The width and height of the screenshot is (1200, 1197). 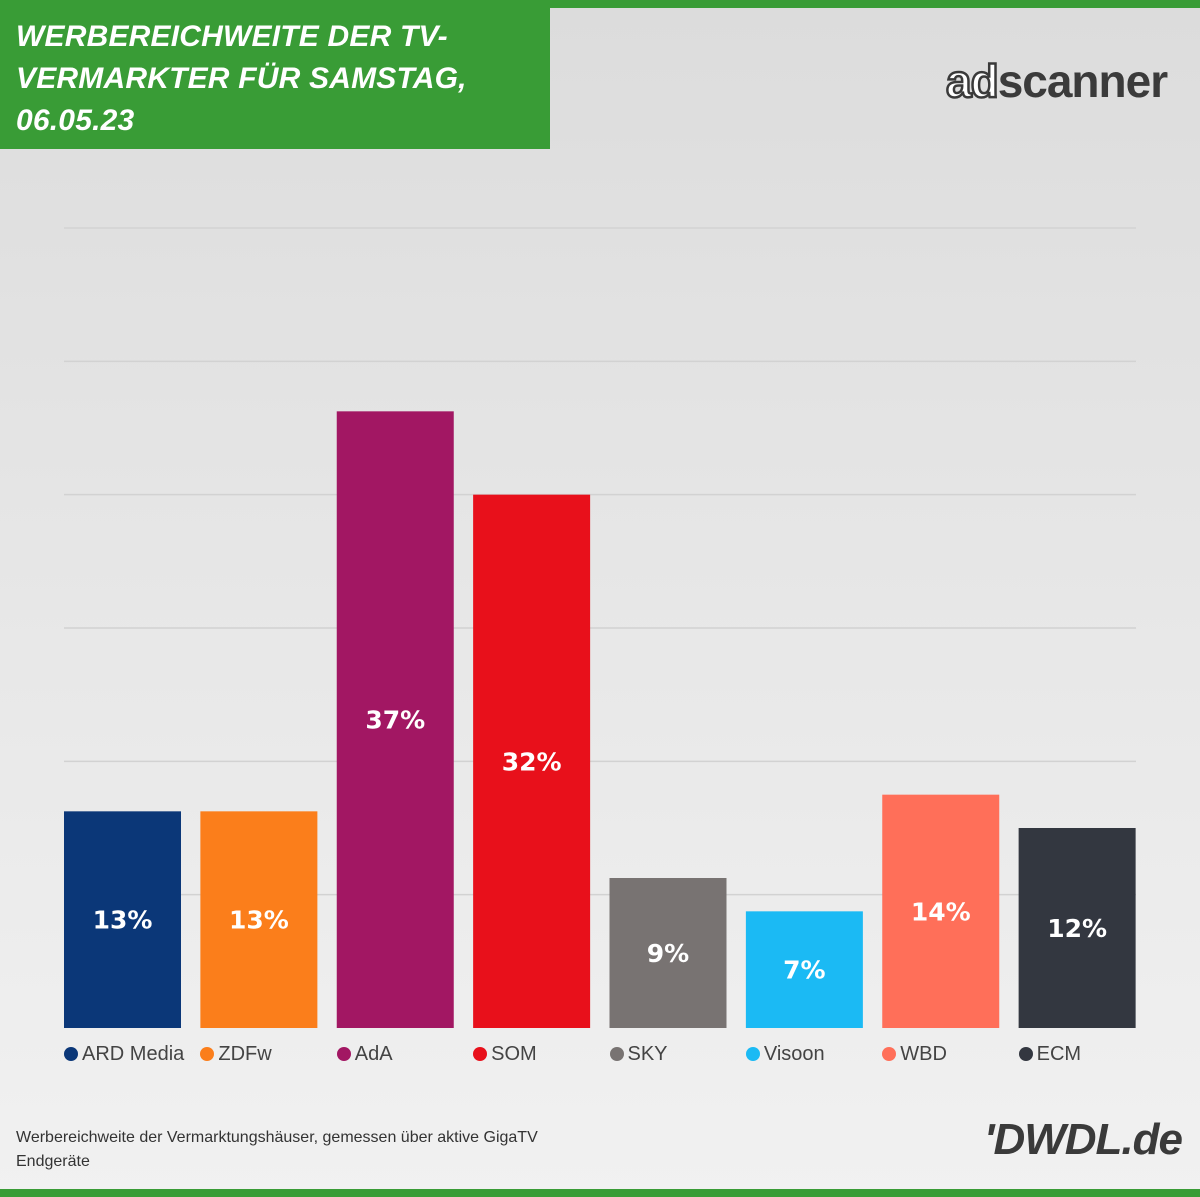 I want to click on bar-sky, so click(x=668, y=953).